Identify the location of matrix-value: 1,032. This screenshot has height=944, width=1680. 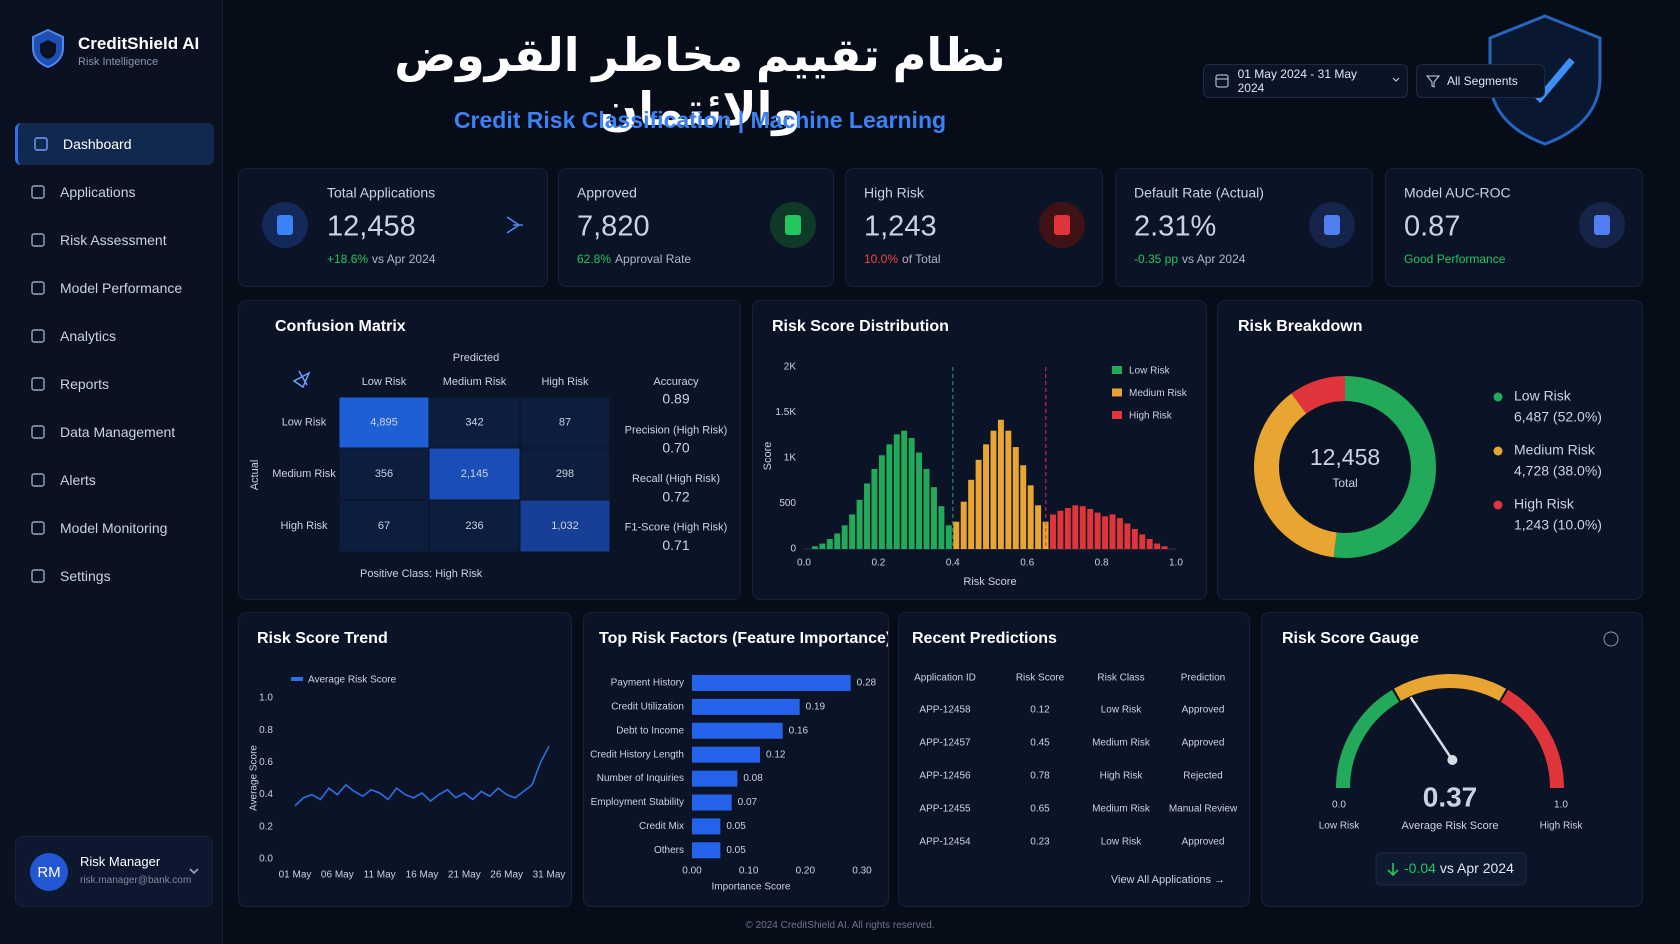
(565, 526).